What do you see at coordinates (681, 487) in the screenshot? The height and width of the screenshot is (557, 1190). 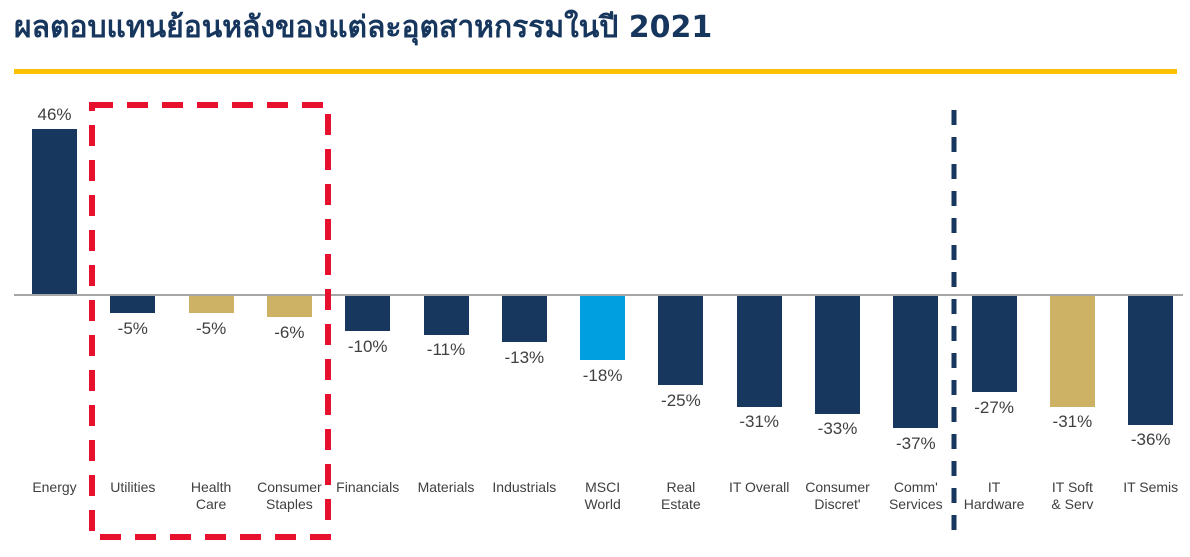 I see `category-label-line: Real` at bounding box center [681, 487].